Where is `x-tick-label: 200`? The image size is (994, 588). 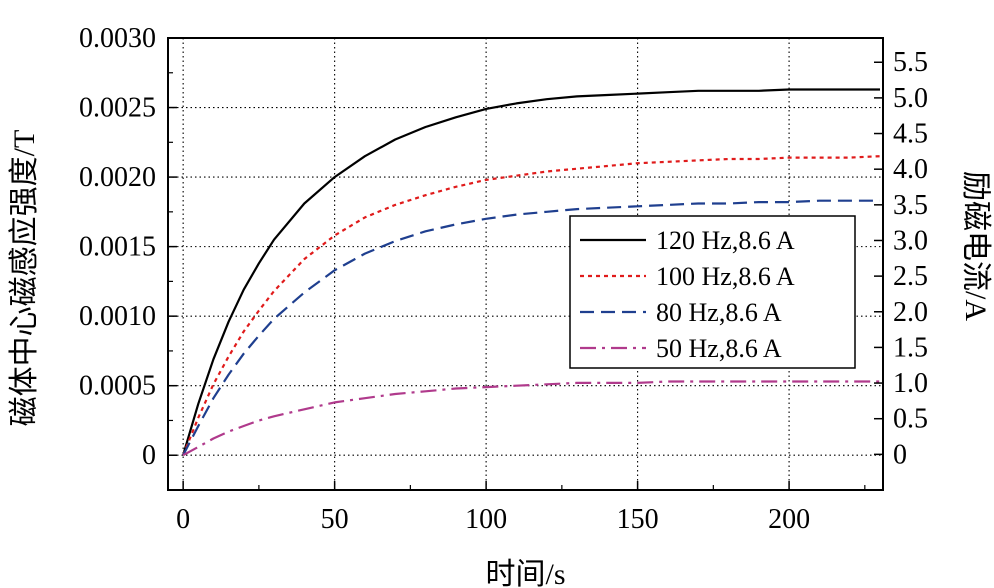 x-tick-label: 200 is located at coordinates (789, 519).